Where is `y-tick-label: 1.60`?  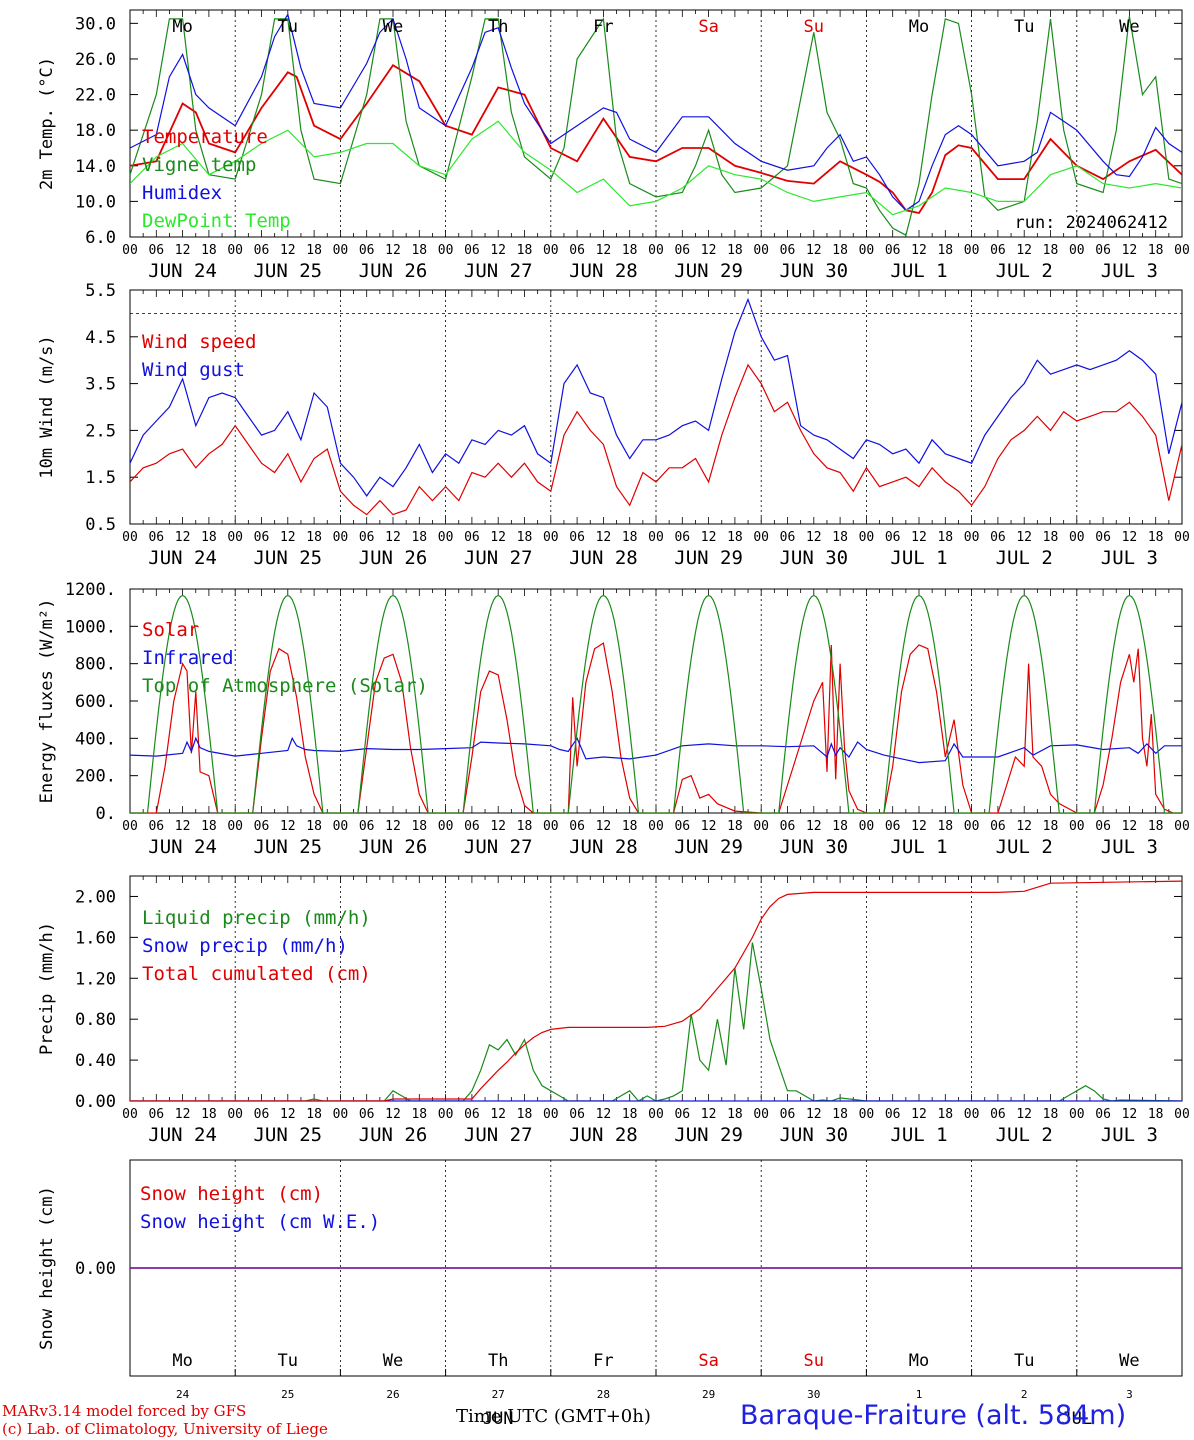 y-tick-label: 1.60 is located at coordinates (95, 938).